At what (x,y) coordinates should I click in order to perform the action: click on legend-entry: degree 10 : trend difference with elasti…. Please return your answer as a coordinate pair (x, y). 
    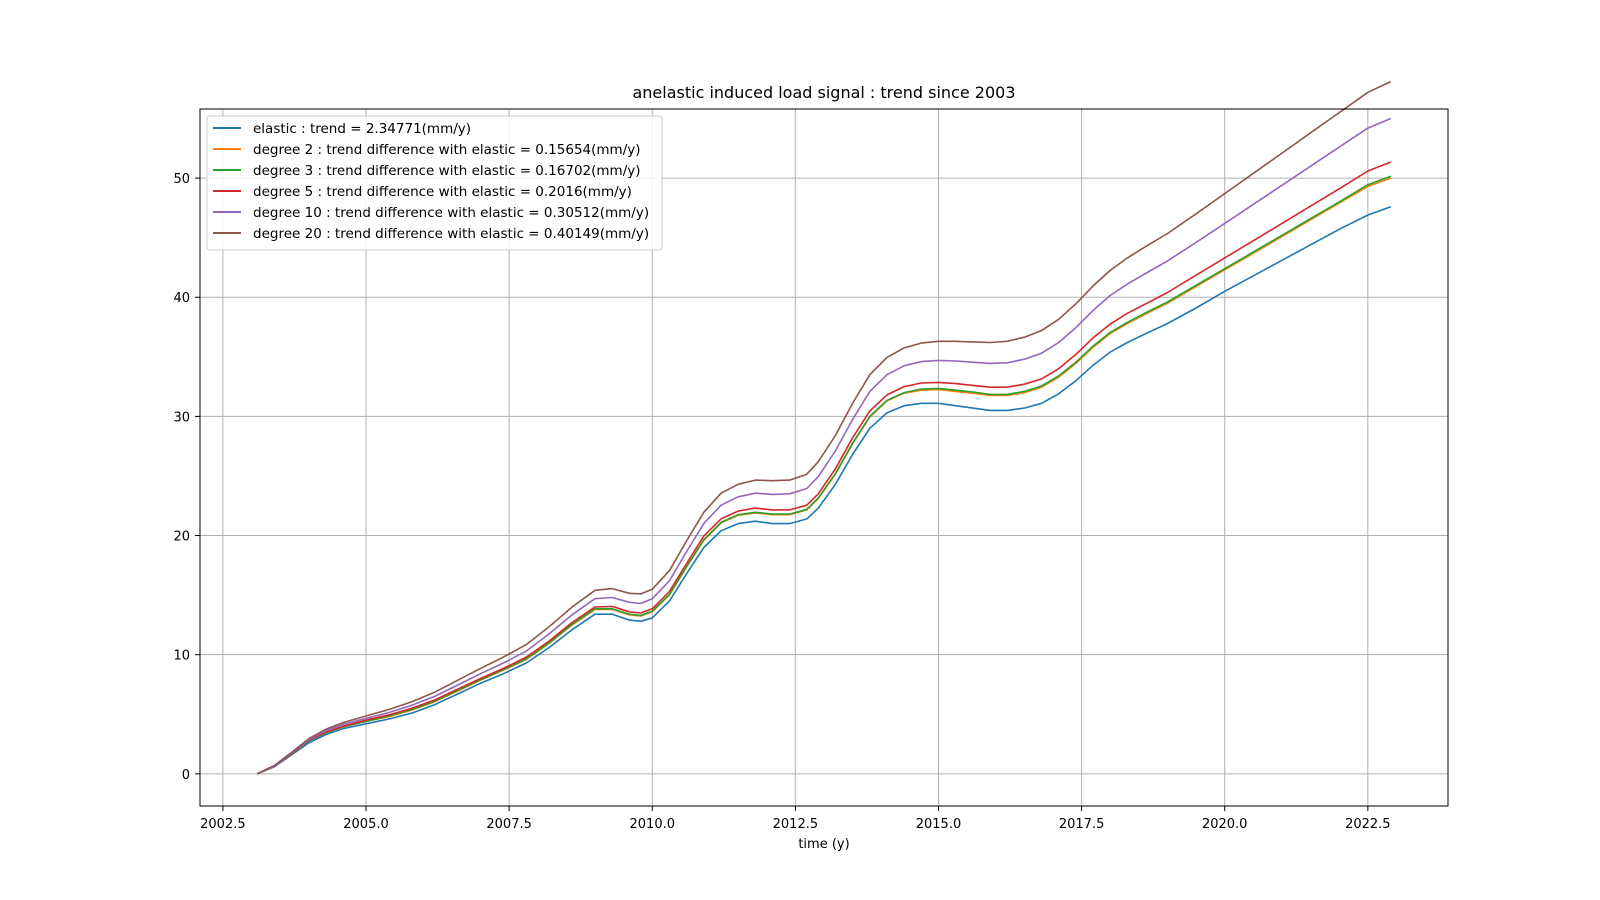
    Looking at the image, I should click on (451, 213).